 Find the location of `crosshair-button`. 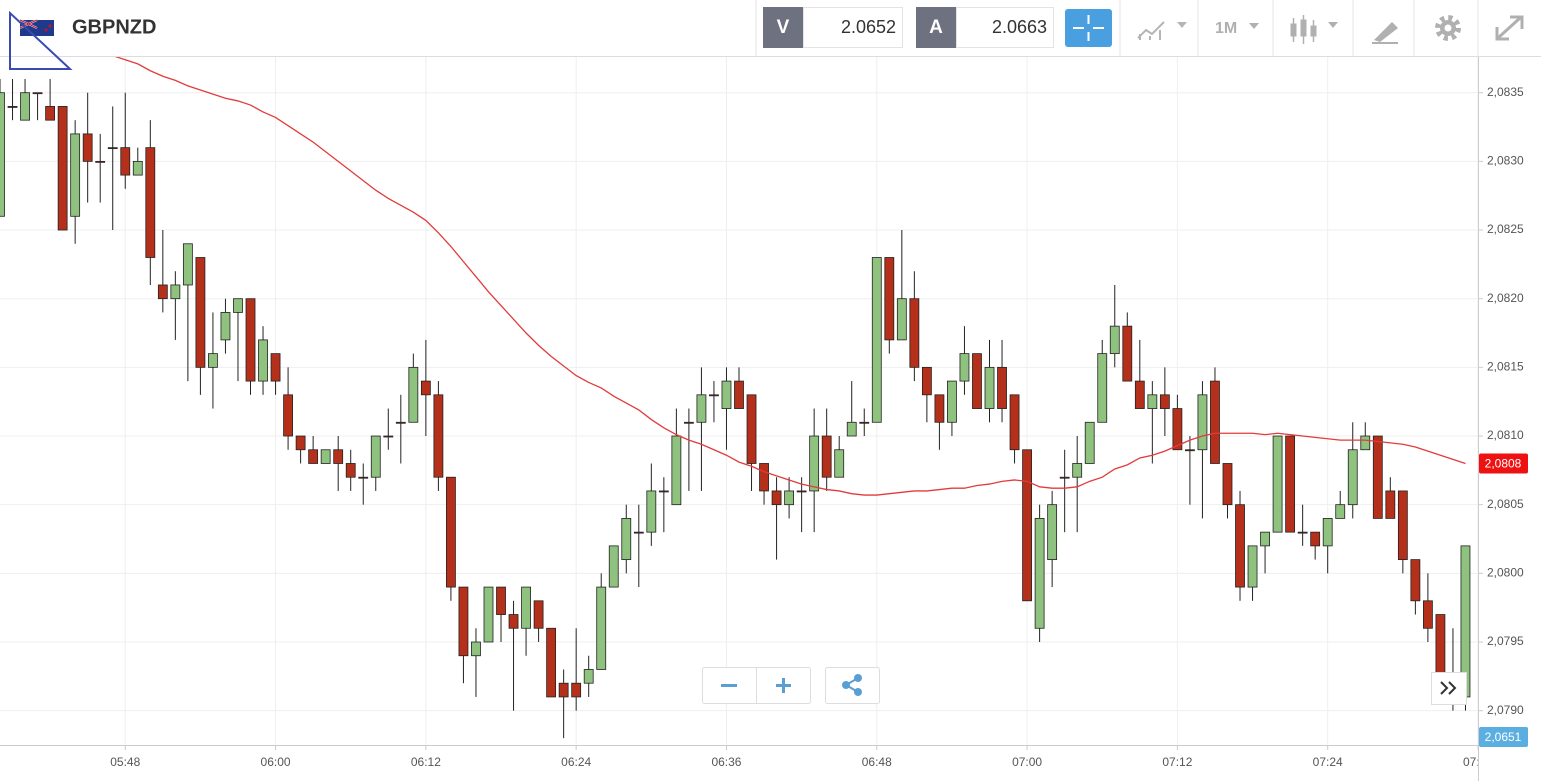

crosshair-button is located at coordinates (1088, 28).